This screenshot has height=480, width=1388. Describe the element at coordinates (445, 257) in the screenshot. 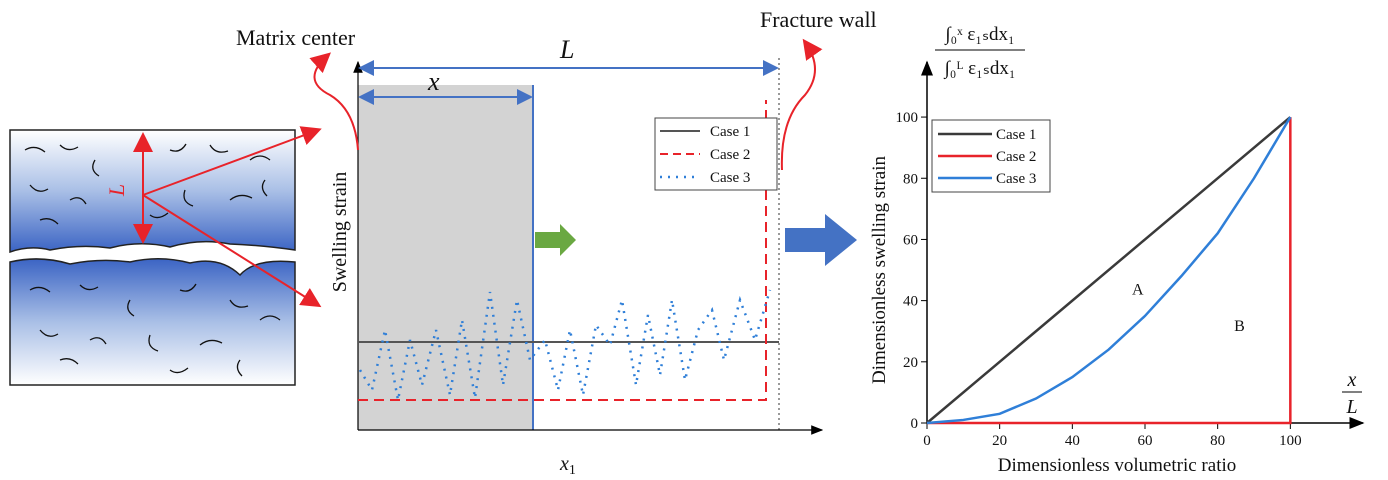

I see `swollen-region` at that location.